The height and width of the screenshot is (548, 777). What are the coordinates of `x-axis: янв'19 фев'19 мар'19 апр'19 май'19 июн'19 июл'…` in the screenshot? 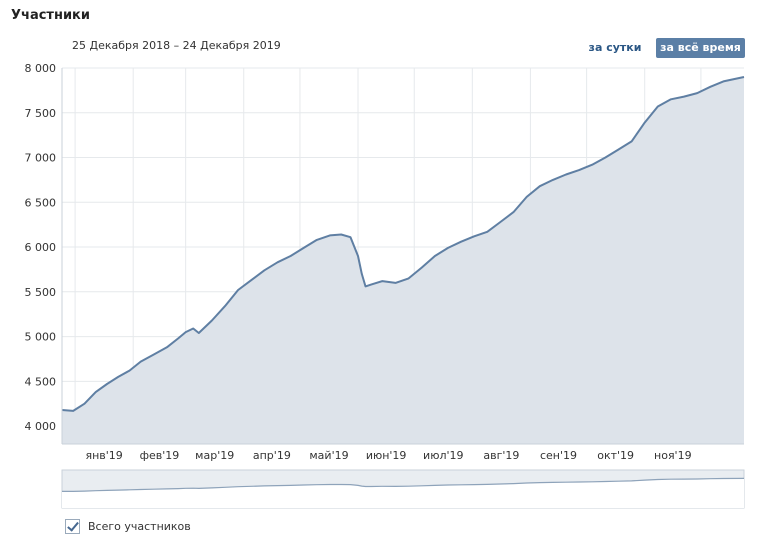 It's located at (403, 452).